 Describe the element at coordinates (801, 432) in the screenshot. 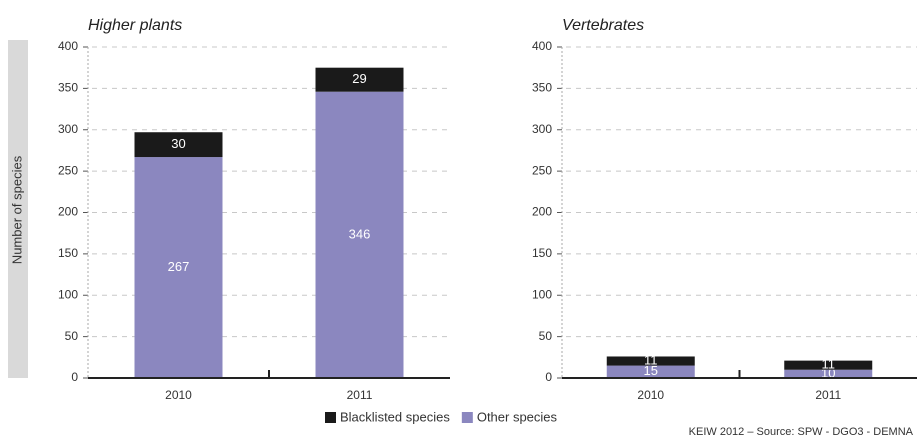

I see `source: KEIW 2012 – Source: SPW - DGO3 - DEMNA` at that location.